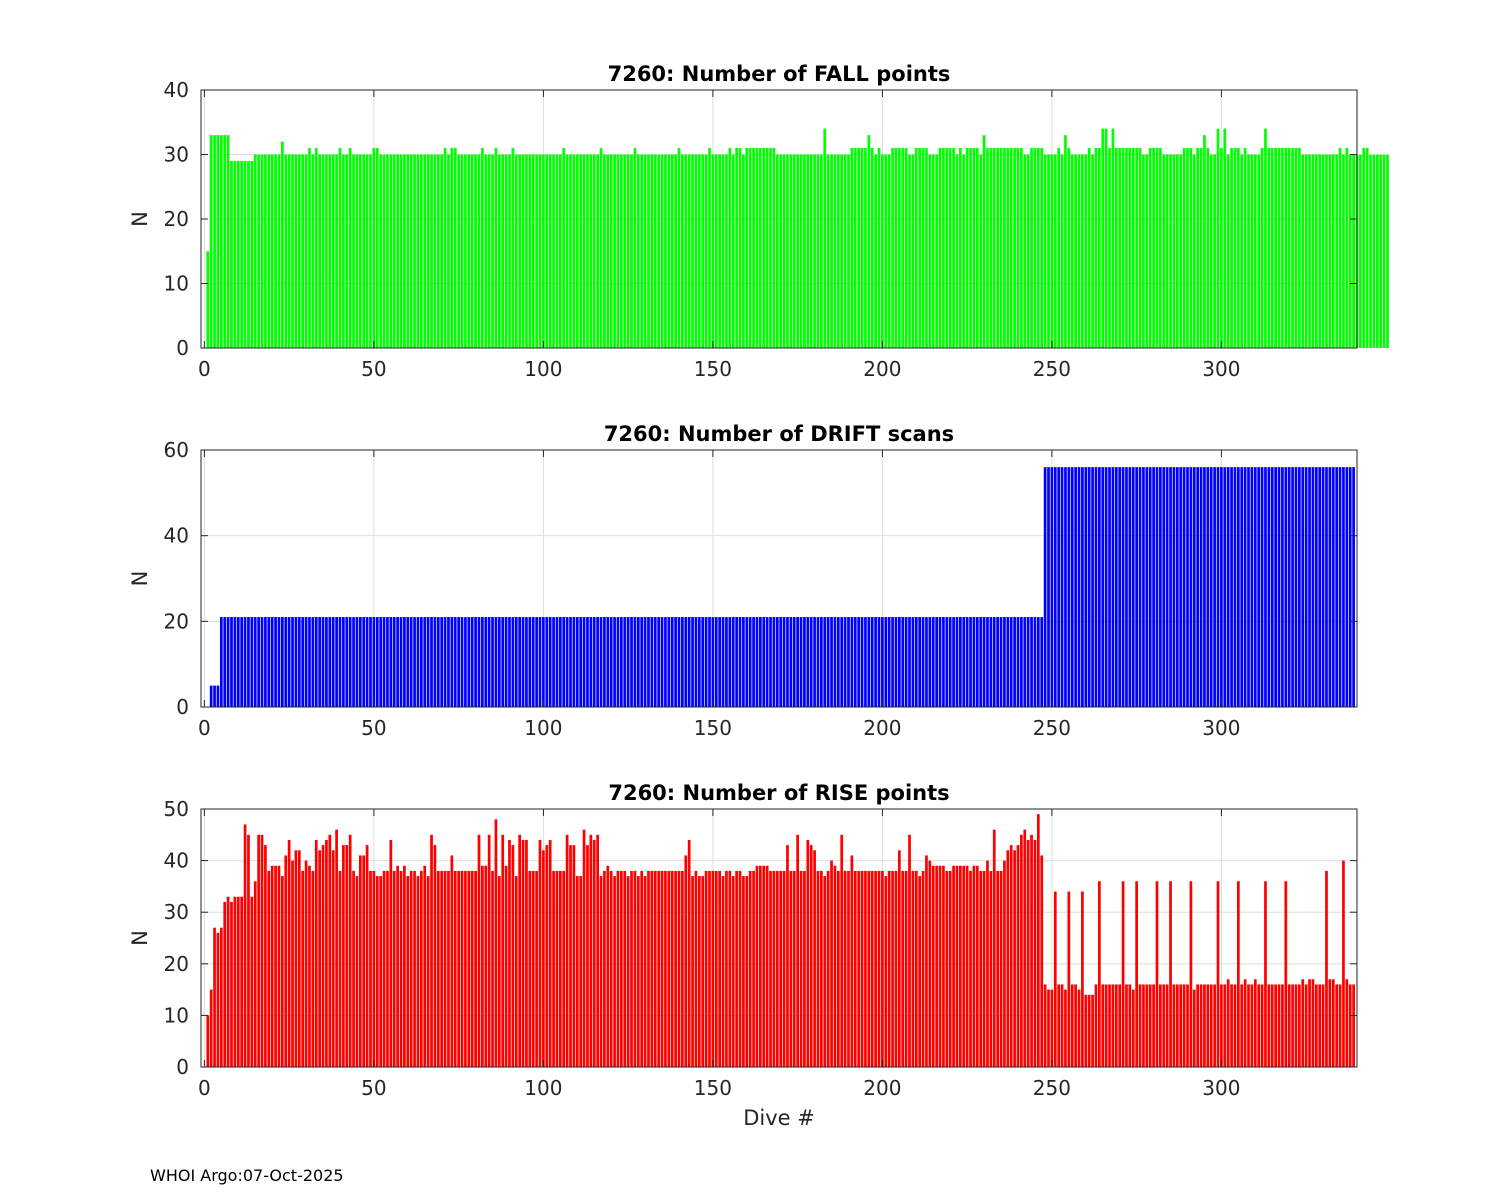  I want to click on x-tick-label: 100, so click(543, 1088).